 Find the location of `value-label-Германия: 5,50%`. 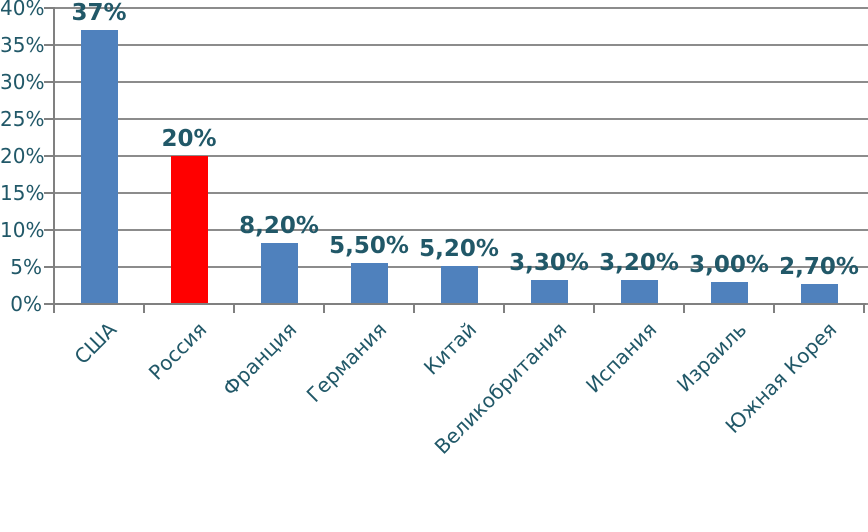

value-label-Германия: 5,50% is located at coordinates (369, 246).